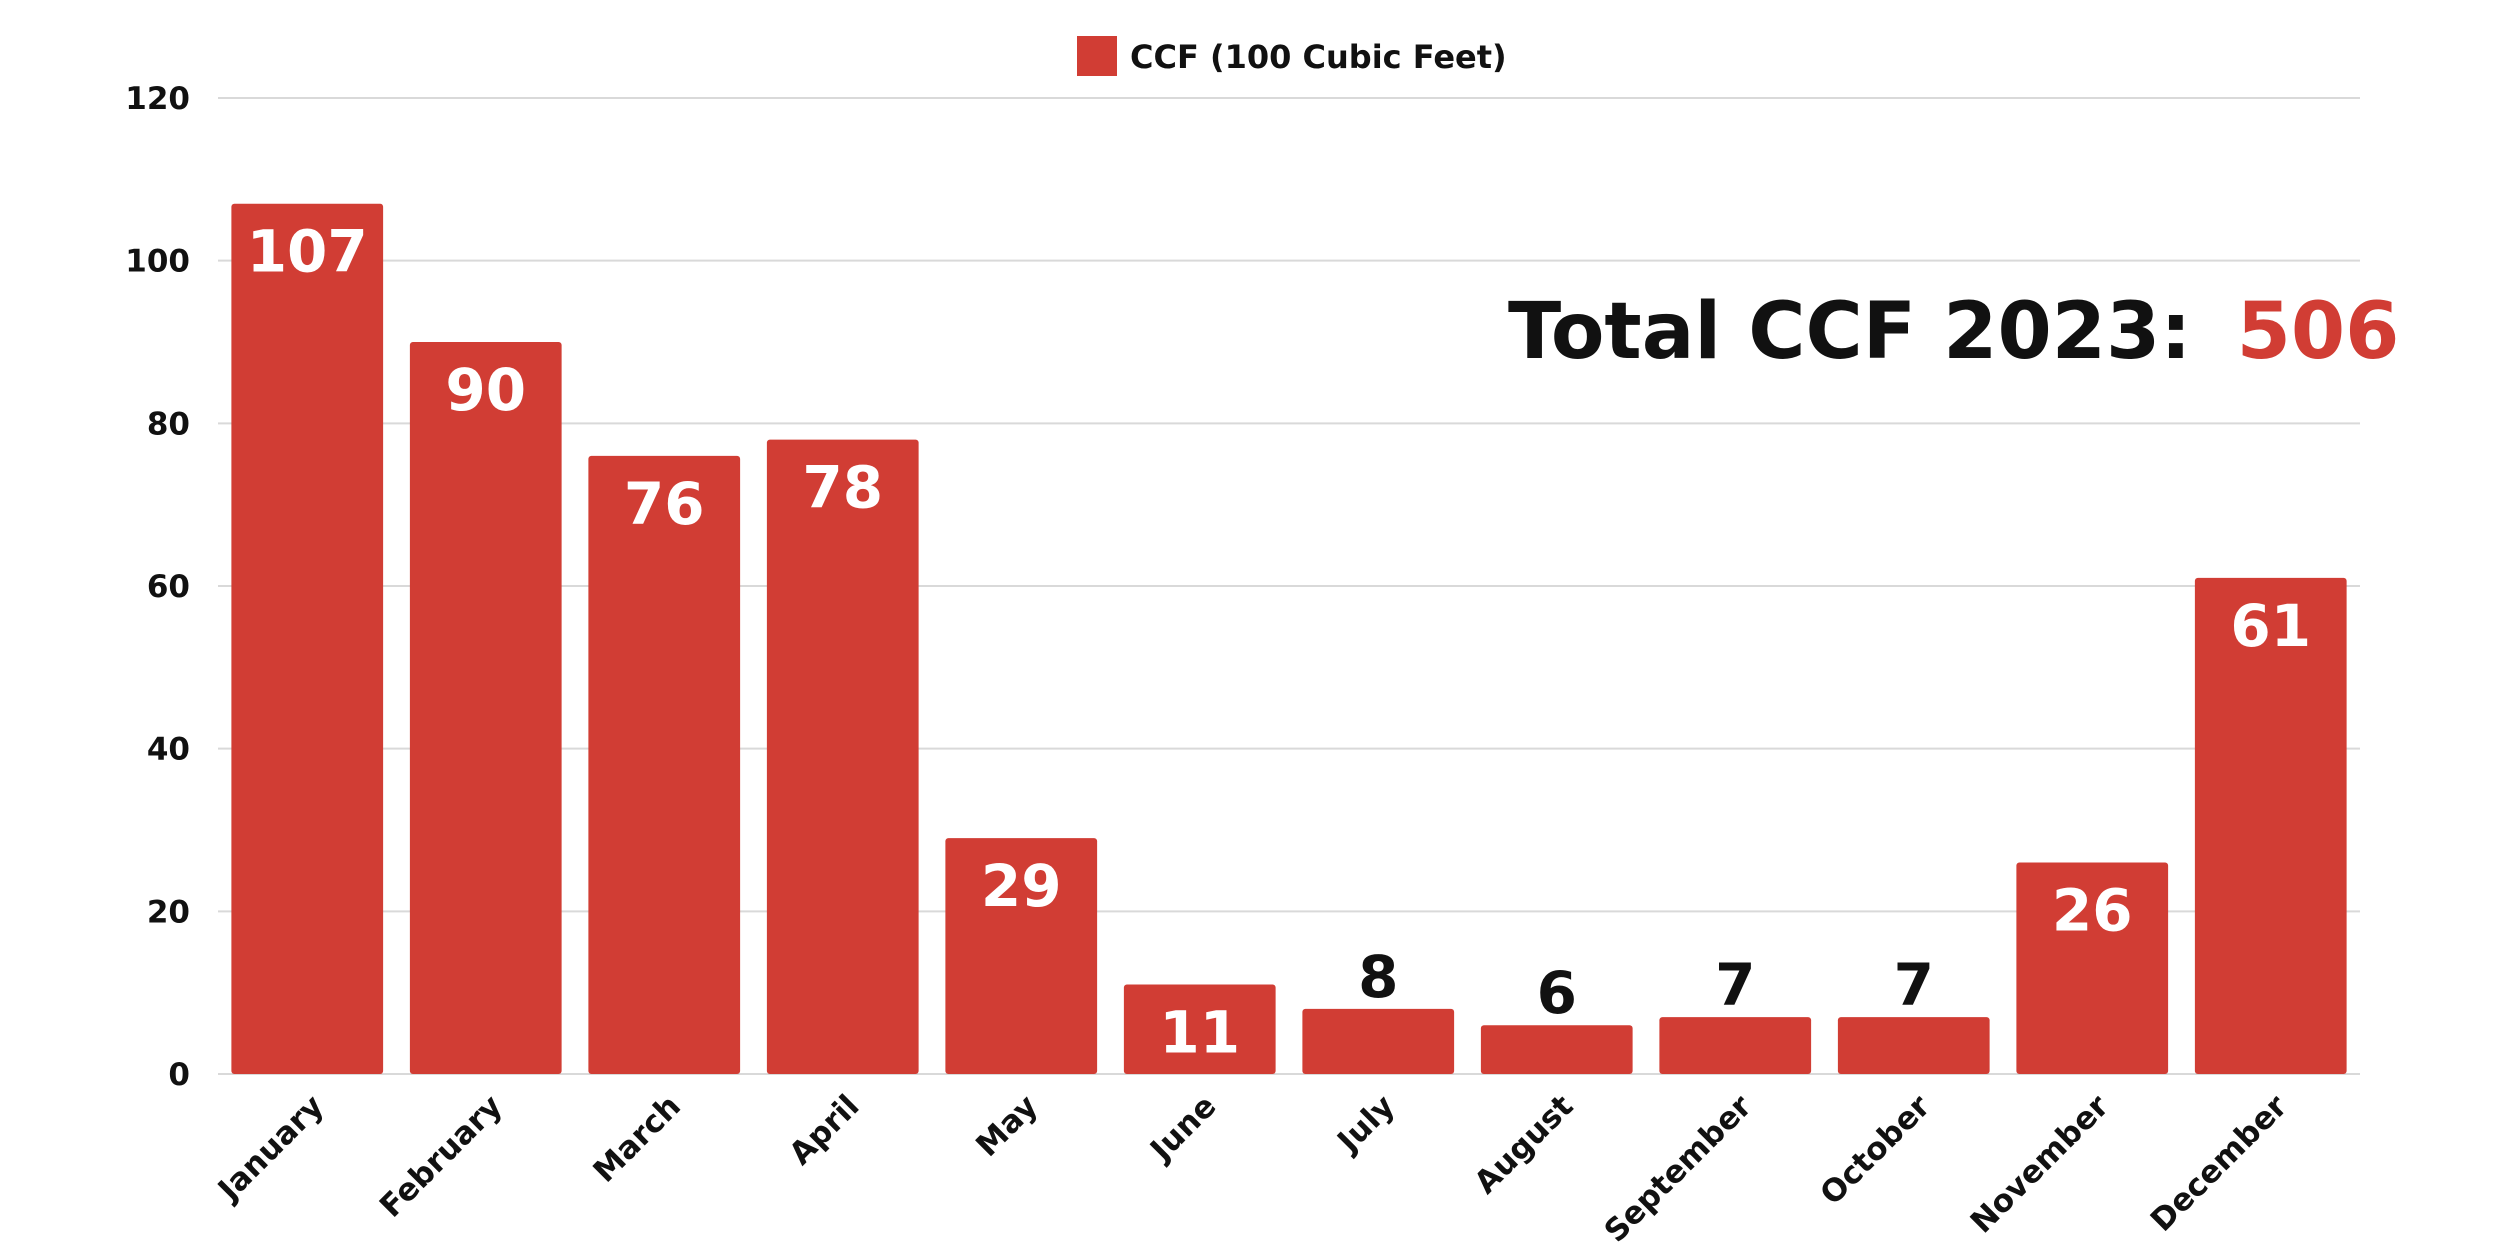 The image size is (2500, 1250). What do you see at coordinates (1021, 956) in the screenshot?
I see `bar-may` at bounding box center [1021, 956].